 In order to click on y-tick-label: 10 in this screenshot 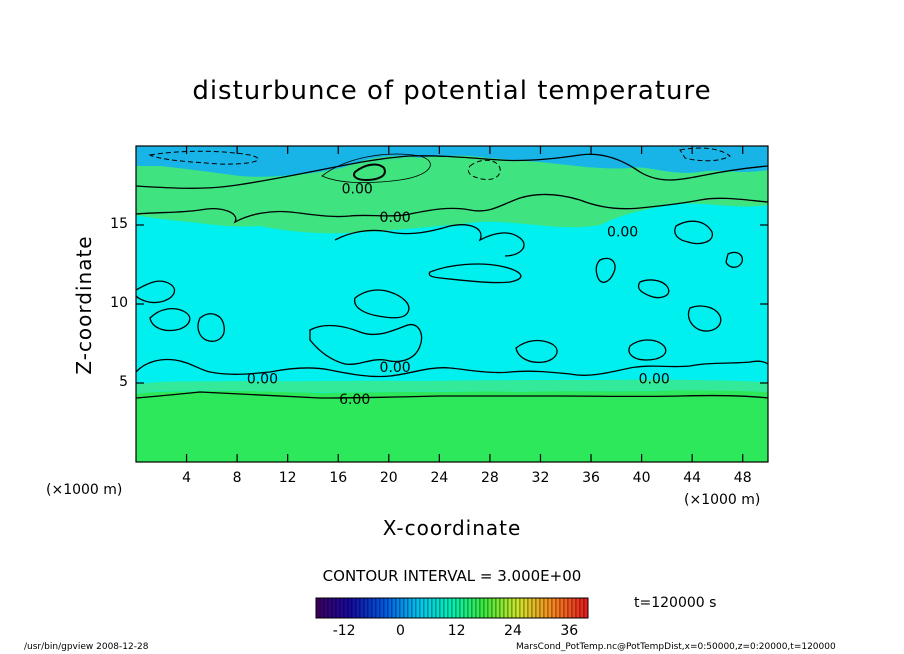, I will do `click(119, 303)`.